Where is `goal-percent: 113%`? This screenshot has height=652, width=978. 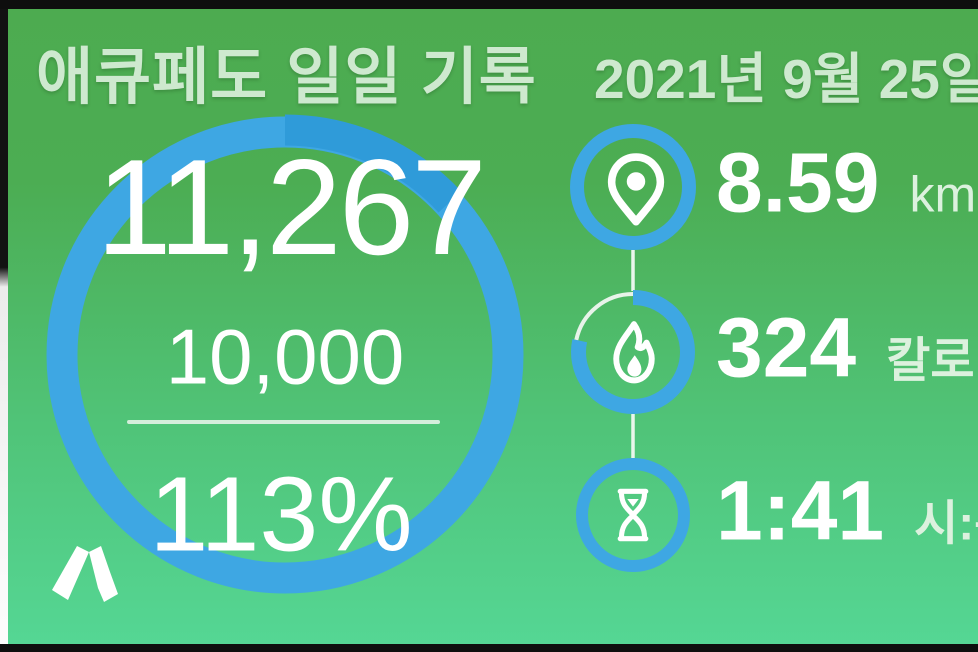 goal-percent: 113% is located at coordinates (281, 514).